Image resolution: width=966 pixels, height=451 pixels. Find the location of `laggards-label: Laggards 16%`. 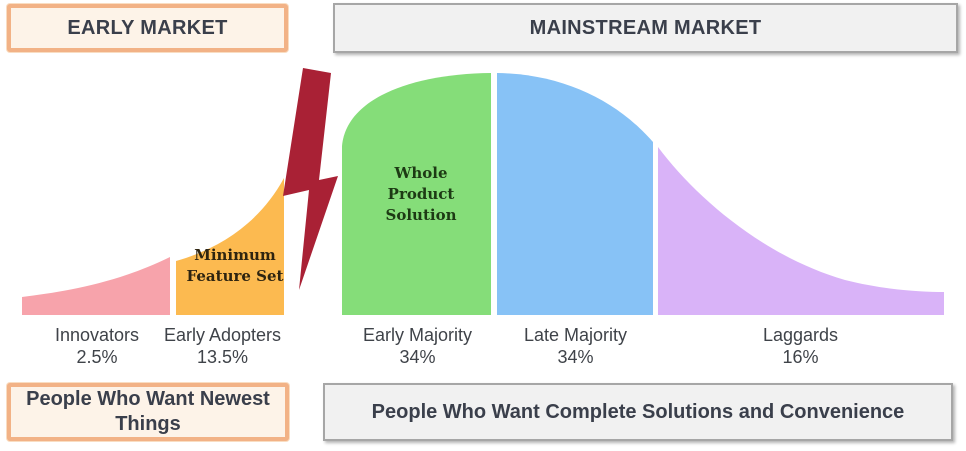

laggards-label: Laggards 16% is located at coordinates (800, 346).